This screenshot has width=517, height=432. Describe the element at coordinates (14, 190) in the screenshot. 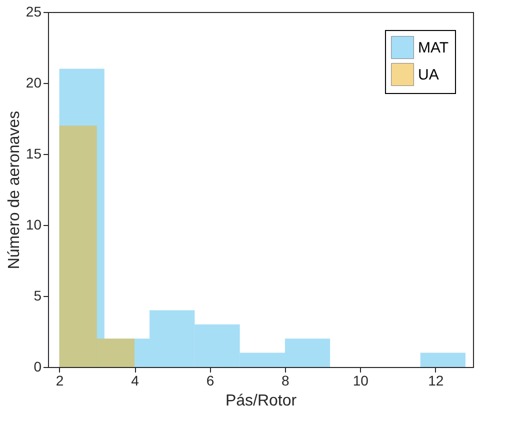

I see `y-axis-title: Número de aeronaves` at that location.